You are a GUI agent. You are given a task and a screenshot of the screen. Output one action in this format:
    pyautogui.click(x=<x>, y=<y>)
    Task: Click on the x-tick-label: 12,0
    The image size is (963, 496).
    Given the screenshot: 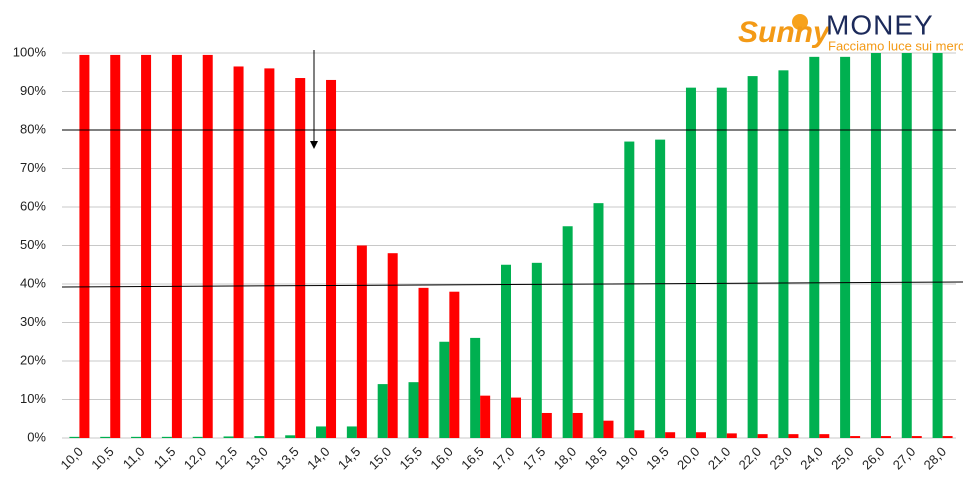 What is the action you would take?
    pyautogui.click(x=195, y=458)
    